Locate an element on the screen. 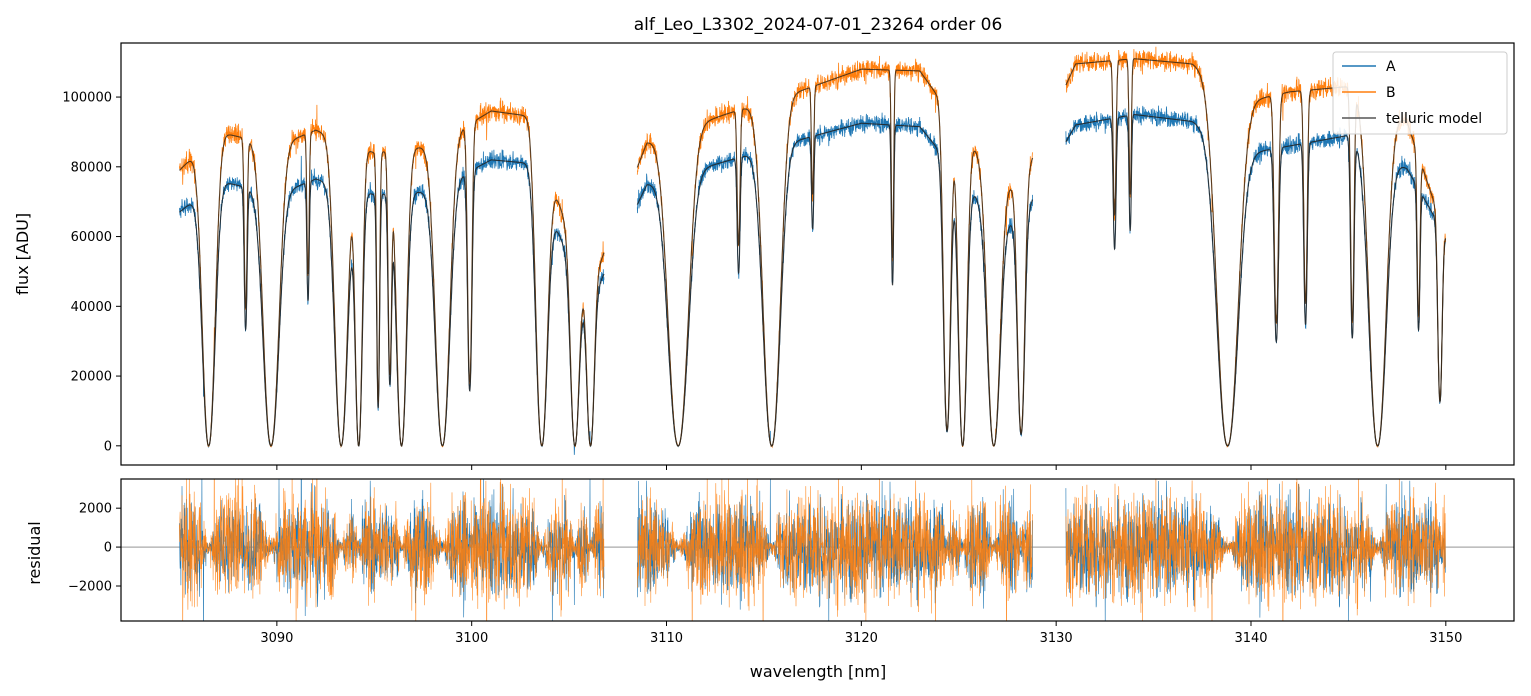  x-tick-label: 3140 is located at coordinates (1250, 638).